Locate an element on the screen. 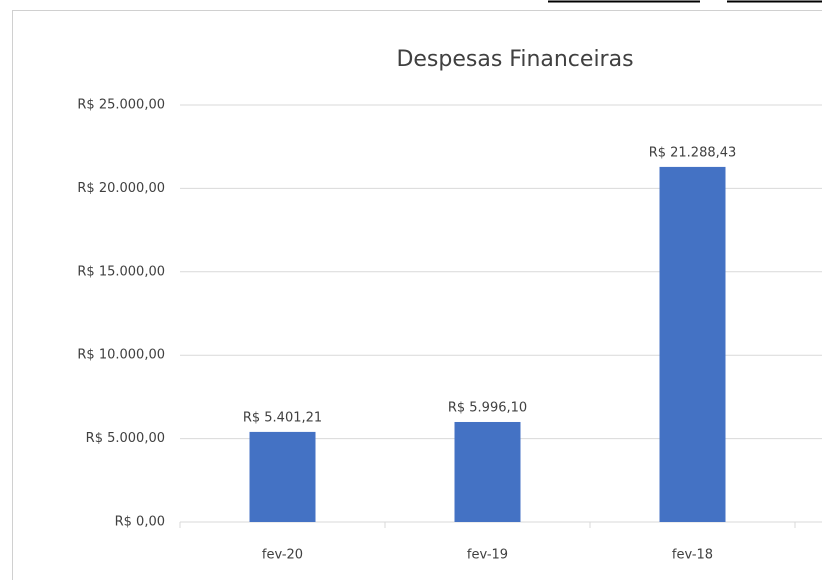  data-label: R$ 5.996,10 is located at coordinates (487, 407).